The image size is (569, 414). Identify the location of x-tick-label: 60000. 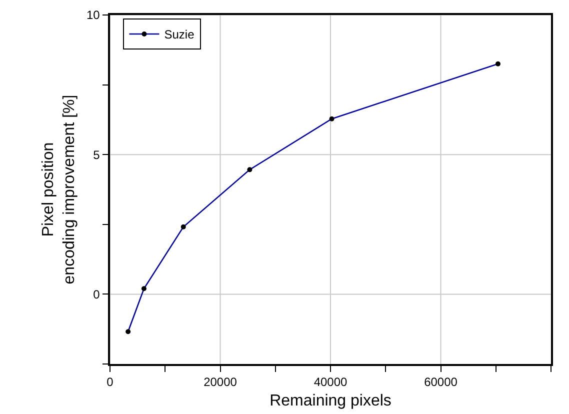
(441, 382).